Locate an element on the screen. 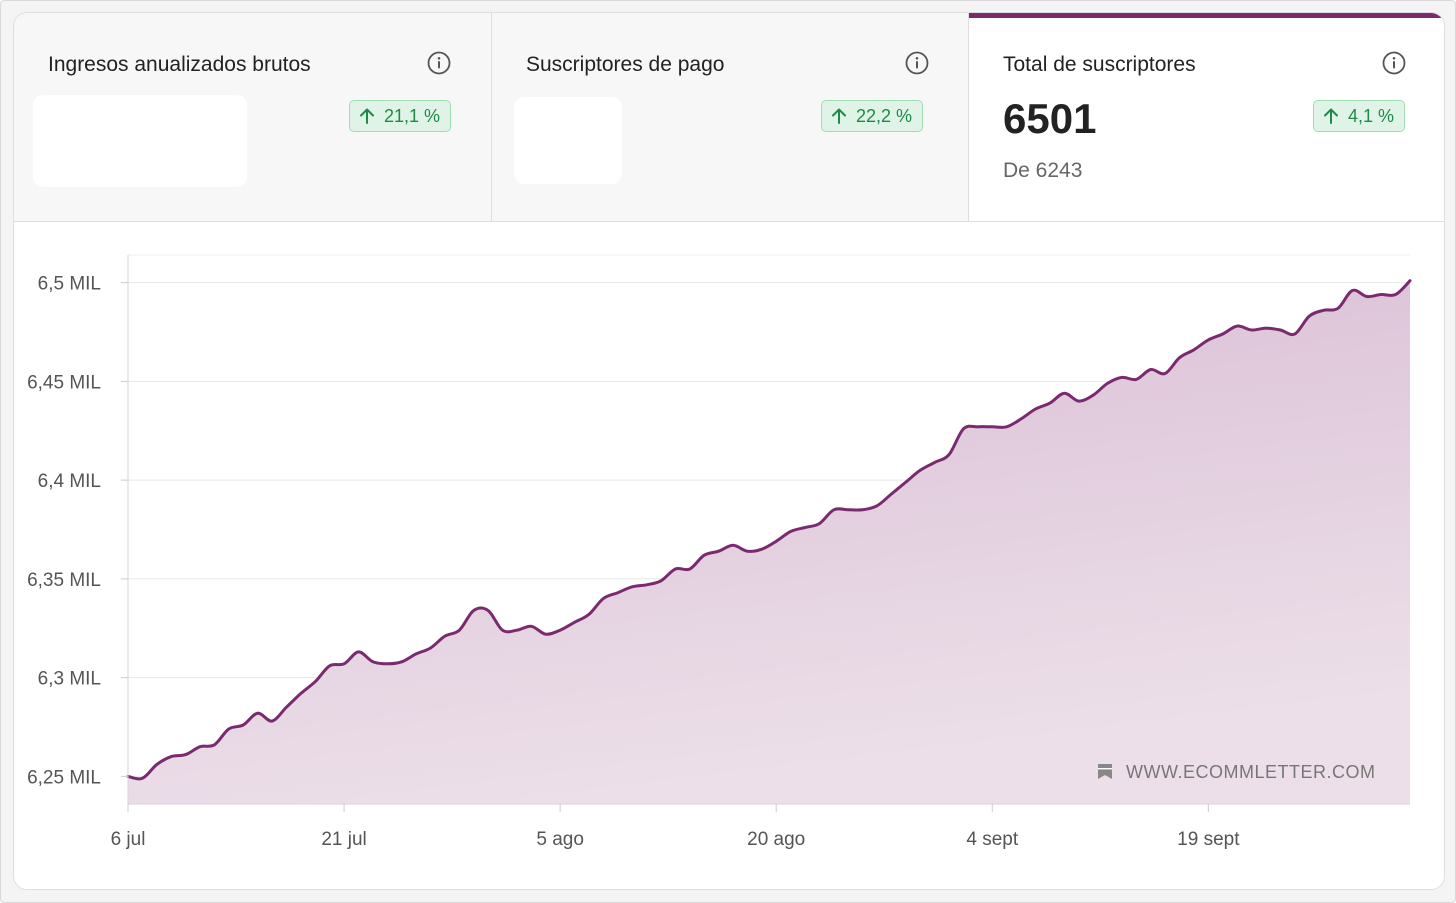 The width and height of the screenshot is (1456, 903). total-subscribers-value: 6501 is located at coordinates (1050, 118).